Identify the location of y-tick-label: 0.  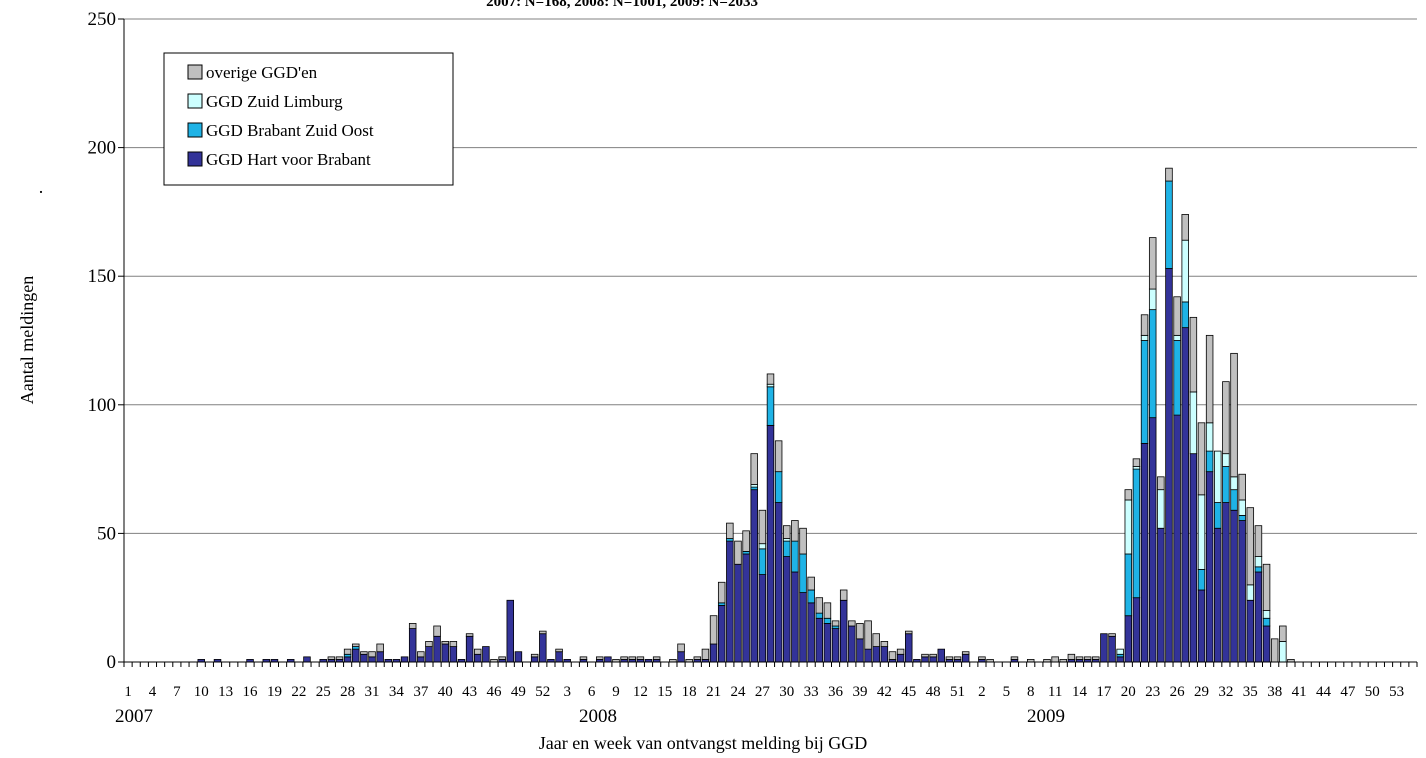
(112, 662).